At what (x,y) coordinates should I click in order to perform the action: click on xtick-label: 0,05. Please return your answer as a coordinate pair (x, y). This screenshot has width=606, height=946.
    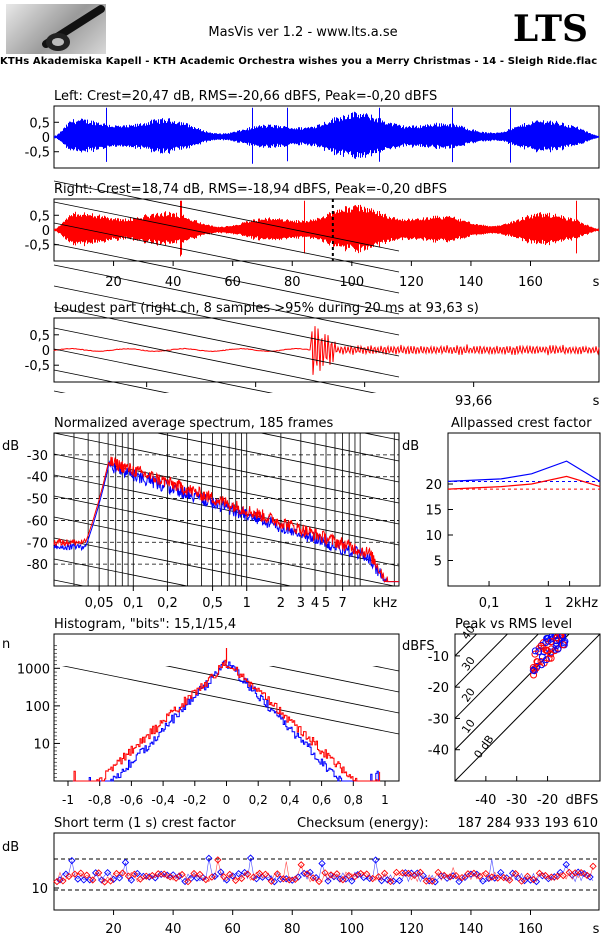
    Looking at the image, I should click on (99, 603).